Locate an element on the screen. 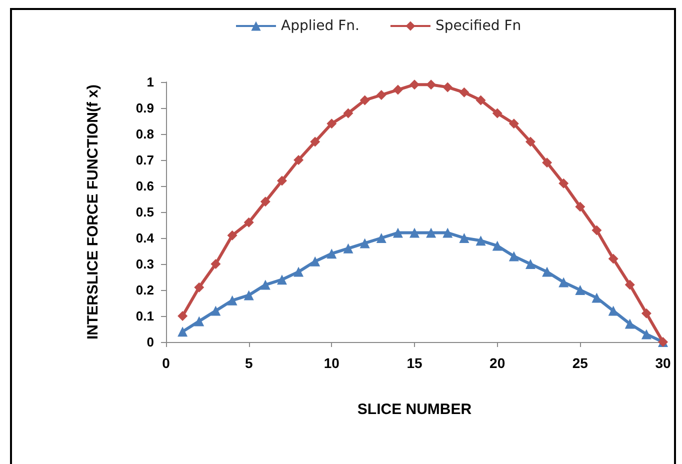 Image resolution: width=682 pixels, height=464 pixels. y-tick-label: 0.3 is located at coordinates (145, 264).